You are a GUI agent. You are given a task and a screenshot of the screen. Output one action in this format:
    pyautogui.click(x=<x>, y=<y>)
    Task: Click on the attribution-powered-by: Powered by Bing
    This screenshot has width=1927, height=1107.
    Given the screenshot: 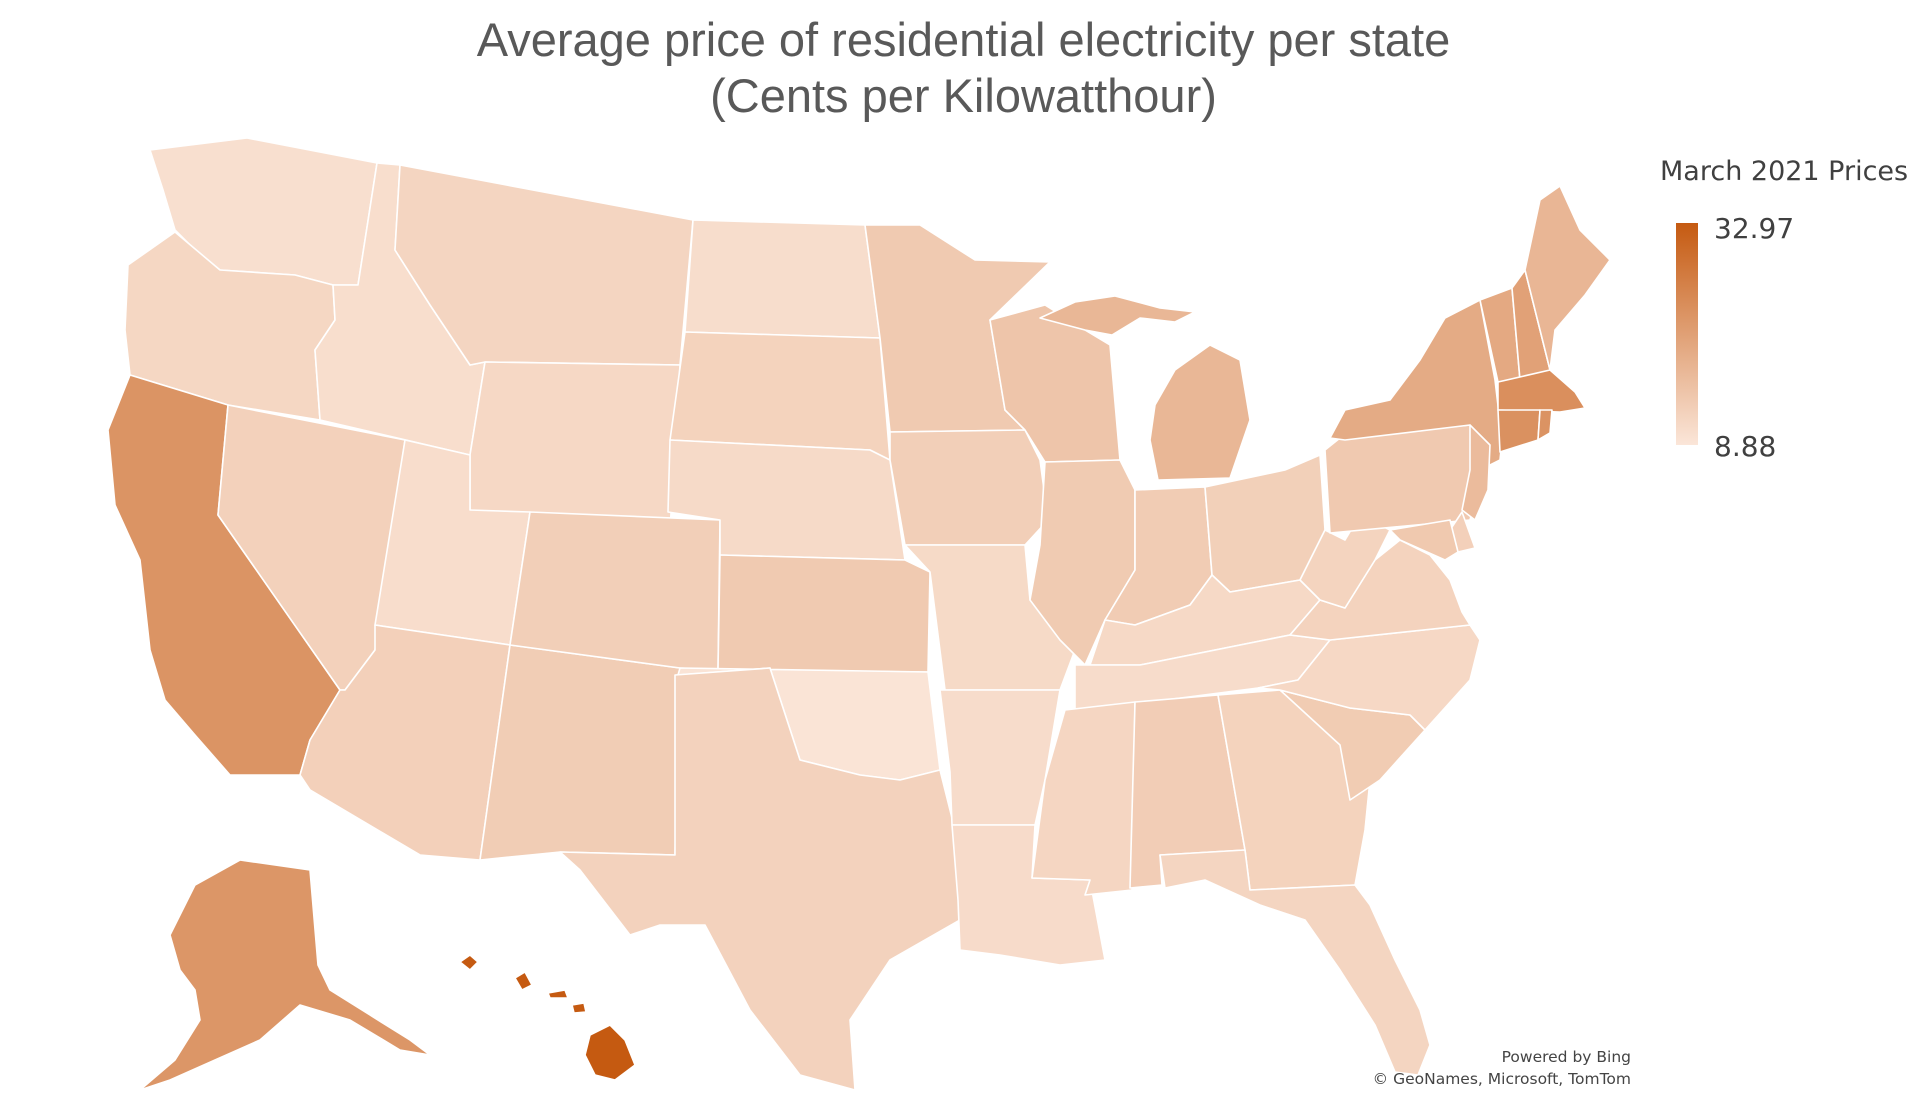 What is the action you would take?
    pyautogui.click(x=1566, y=1057)
    